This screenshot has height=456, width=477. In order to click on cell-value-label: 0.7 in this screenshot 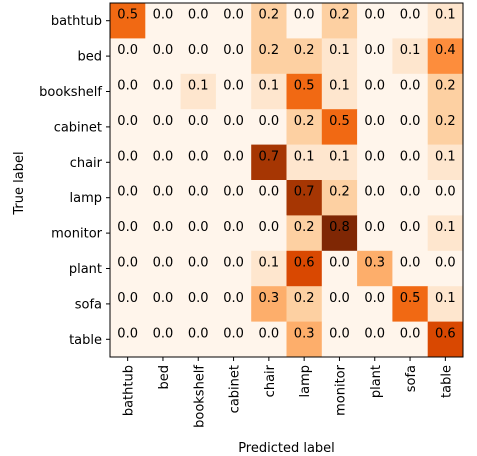, I will do `click(269, 156)`.